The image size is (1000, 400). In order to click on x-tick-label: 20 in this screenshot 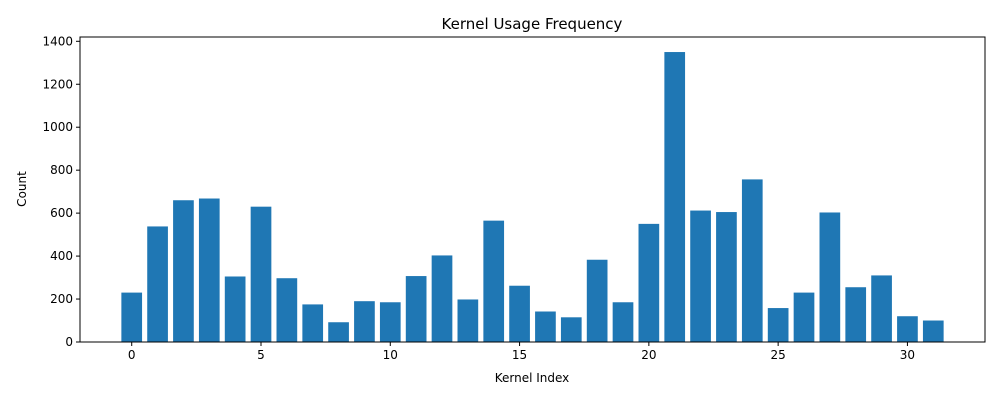, I will do `click(648, 355)`.